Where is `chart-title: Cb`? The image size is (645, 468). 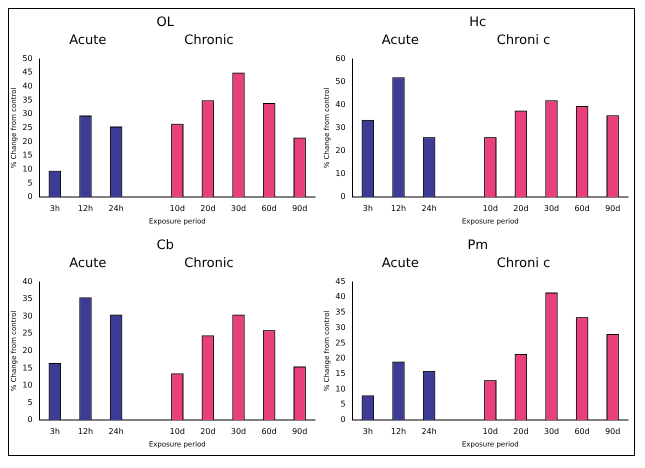
chart-title: Cb is located at coordinates (165, 246).